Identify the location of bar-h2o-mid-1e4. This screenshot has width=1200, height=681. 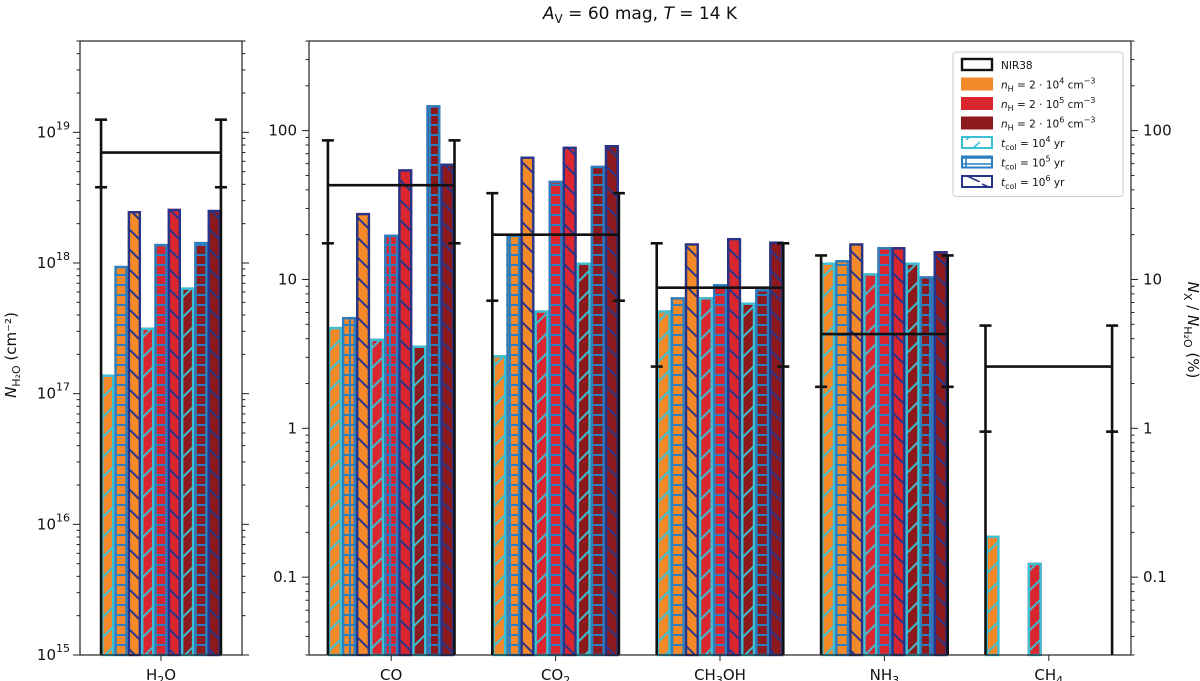
(148, 492).